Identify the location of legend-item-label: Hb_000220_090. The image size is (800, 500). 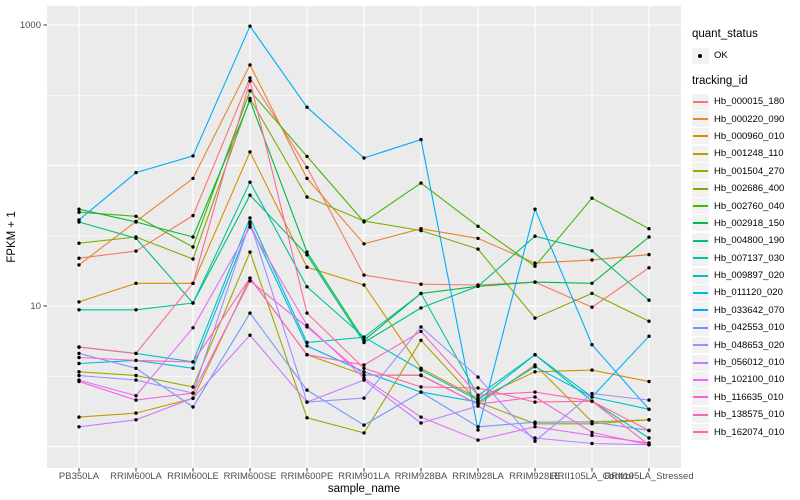
(749, 119).